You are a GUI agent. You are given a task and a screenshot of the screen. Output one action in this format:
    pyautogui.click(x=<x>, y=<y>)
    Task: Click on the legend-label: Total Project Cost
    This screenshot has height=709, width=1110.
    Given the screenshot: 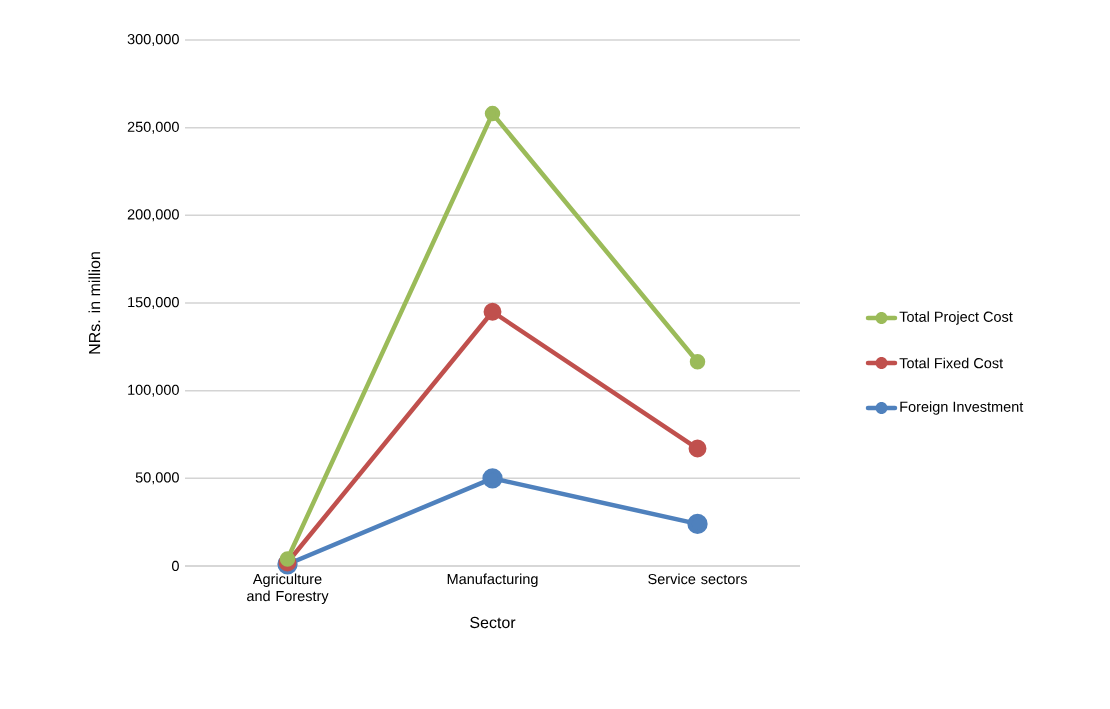 What is the action you would take?
    pyautogui.click(x=956, y=318)
    